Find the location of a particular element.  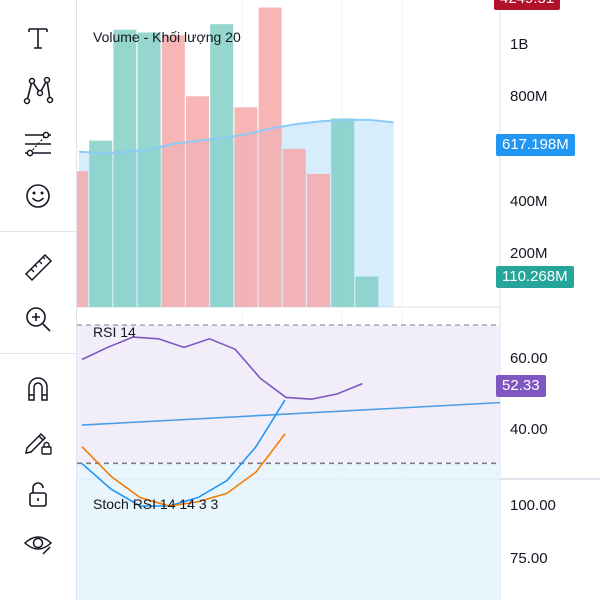

lock-drawing-icon is located at coordinates (38, 443).